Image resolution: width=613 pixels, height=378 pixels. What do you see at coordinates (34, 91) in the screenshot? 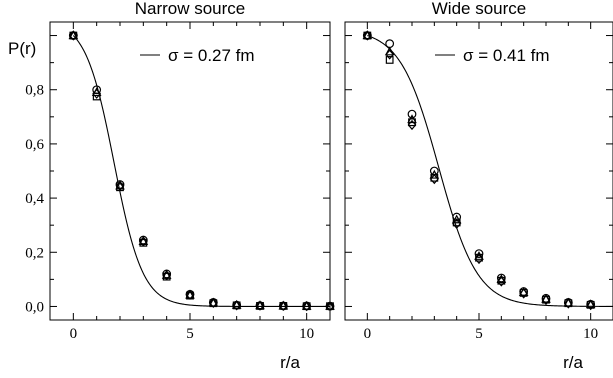
I see `y-tick-label: 0,8` at bounding box center [34, 91].